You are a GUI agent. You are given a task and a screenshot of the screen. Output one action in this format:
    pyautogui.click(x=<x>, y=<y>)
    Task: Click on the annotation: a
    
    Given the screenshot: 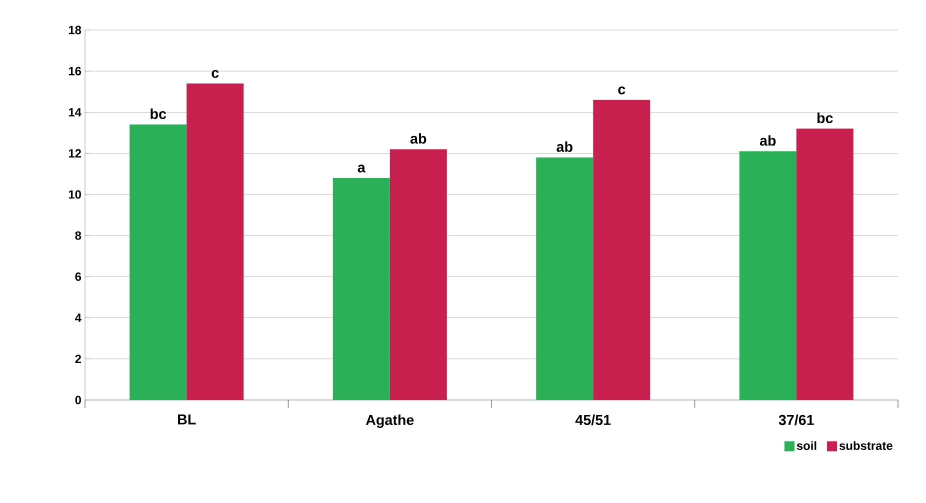 What is the action you would take?
    pyautogui.click(x=362, y=168)
    